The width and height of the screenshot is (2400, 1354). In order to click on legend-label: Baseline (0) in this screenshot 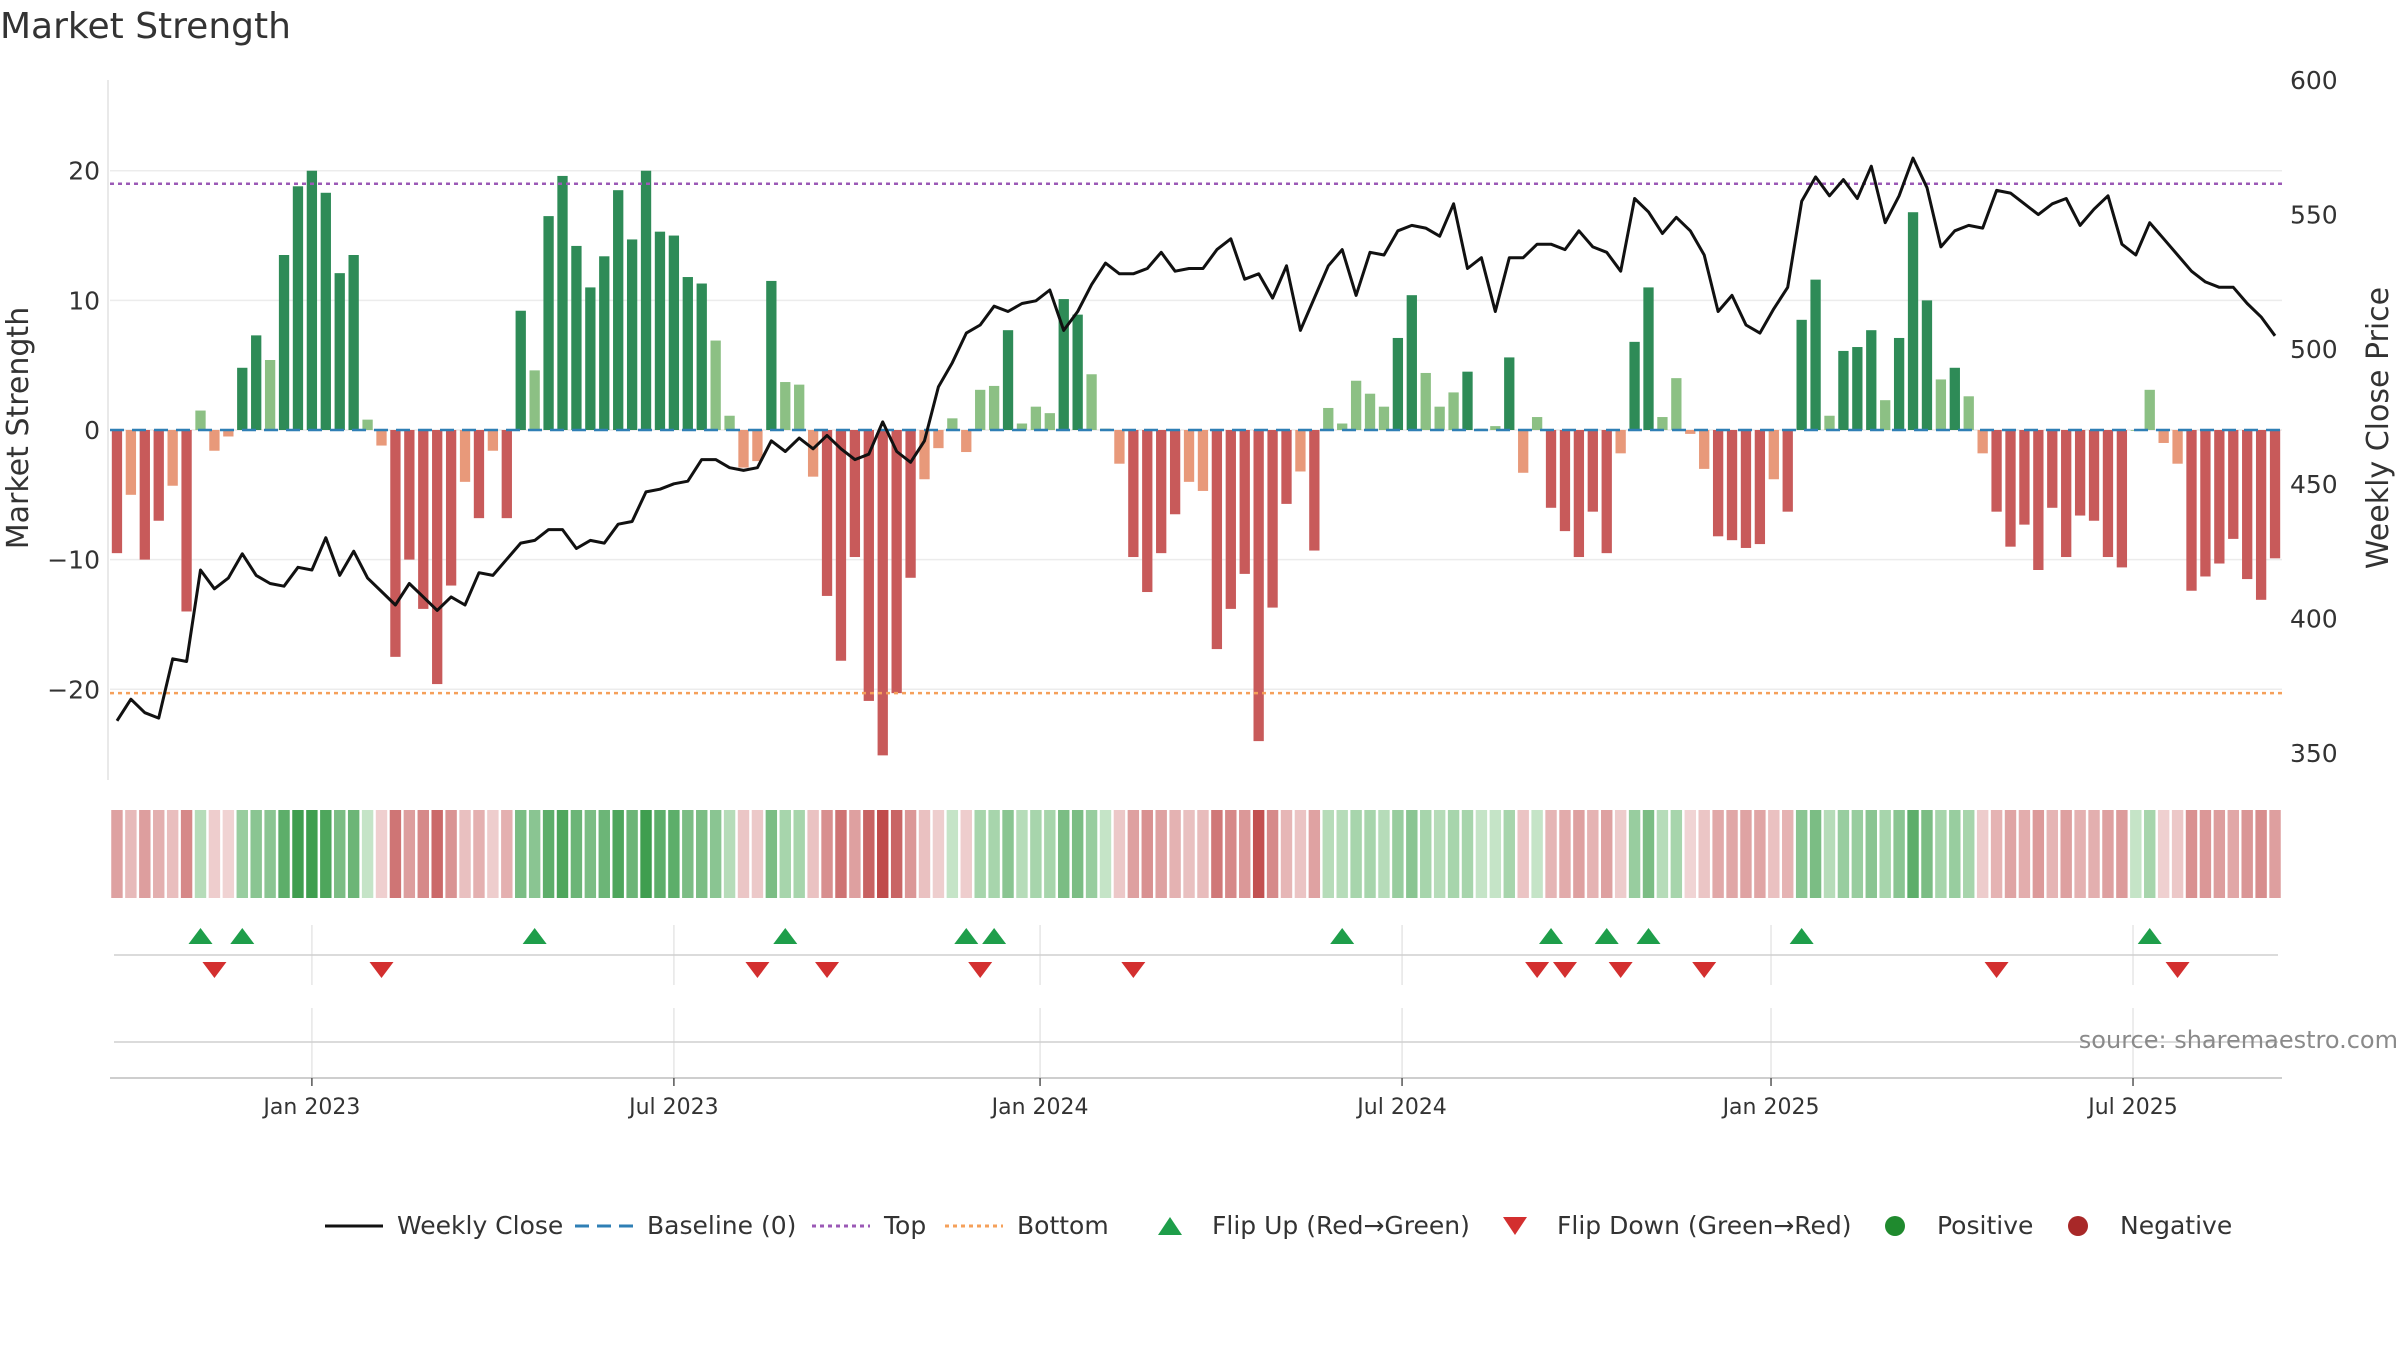, I will do `click(721, 1225)`.